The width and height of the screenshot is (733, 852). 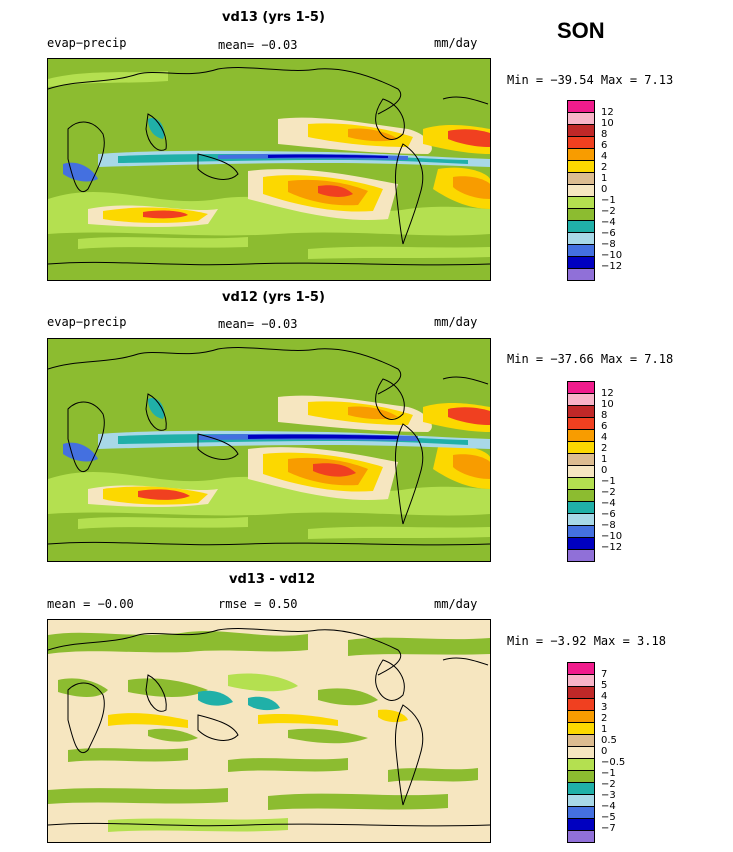 What do you see at coordinates (456, 322) in the screenshot?
I see `panel2-units: mm/day` at bounding box center [456, 322].